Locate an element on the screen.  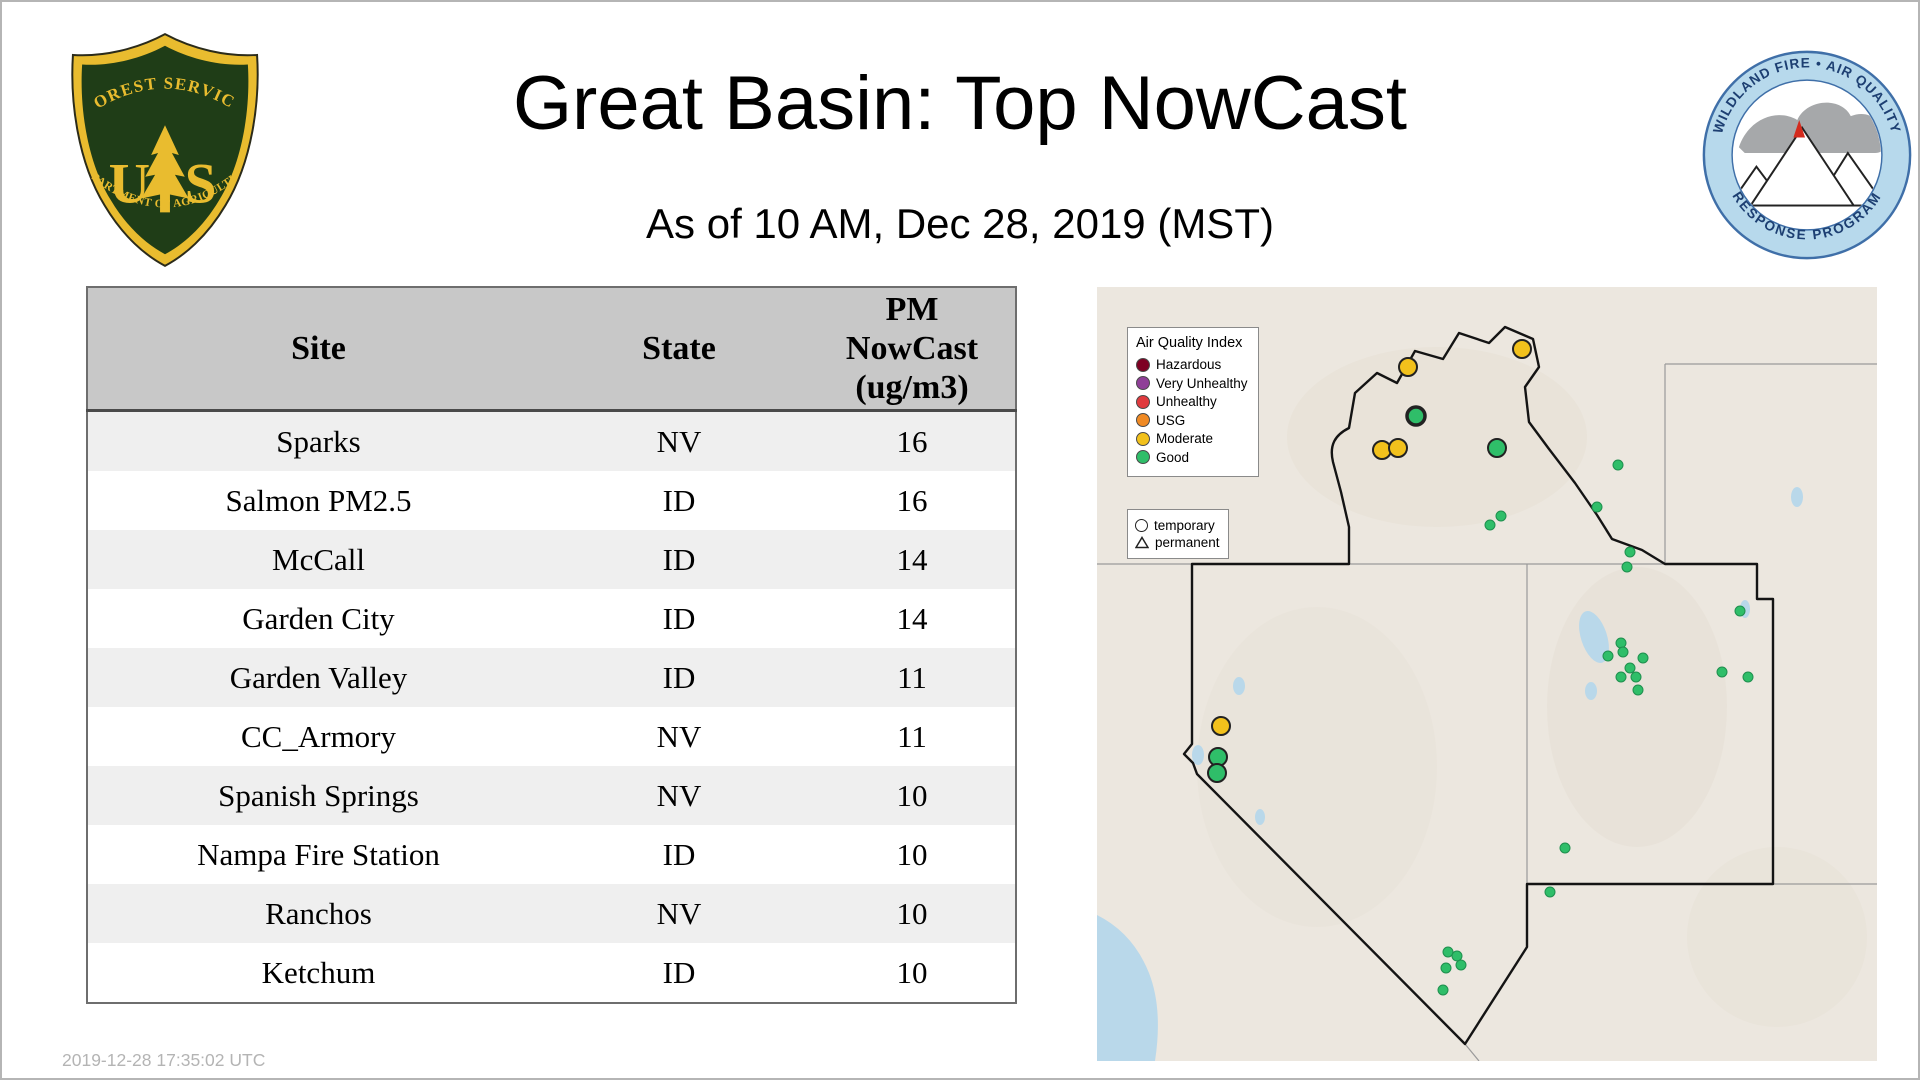
site-cell: Garden Valley is located at coordinates (318, 677).